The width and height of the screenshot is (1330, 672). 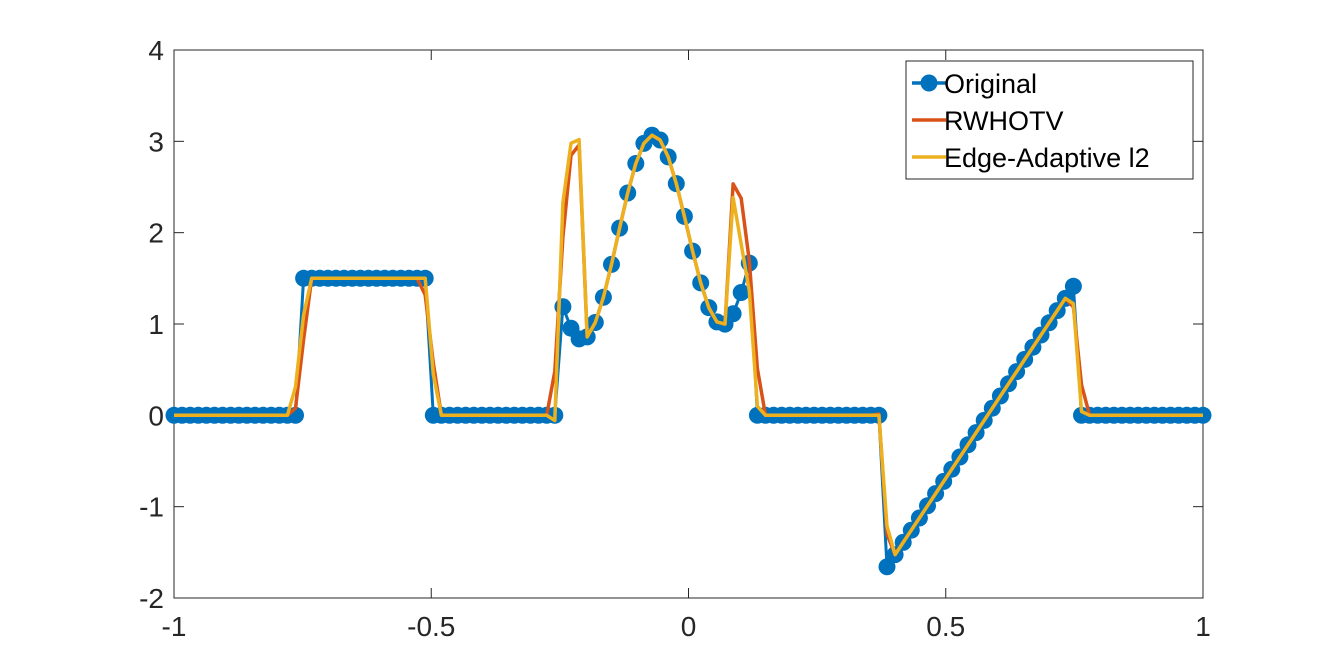 I want to click on legend-marker, so click(x=929, y=83).